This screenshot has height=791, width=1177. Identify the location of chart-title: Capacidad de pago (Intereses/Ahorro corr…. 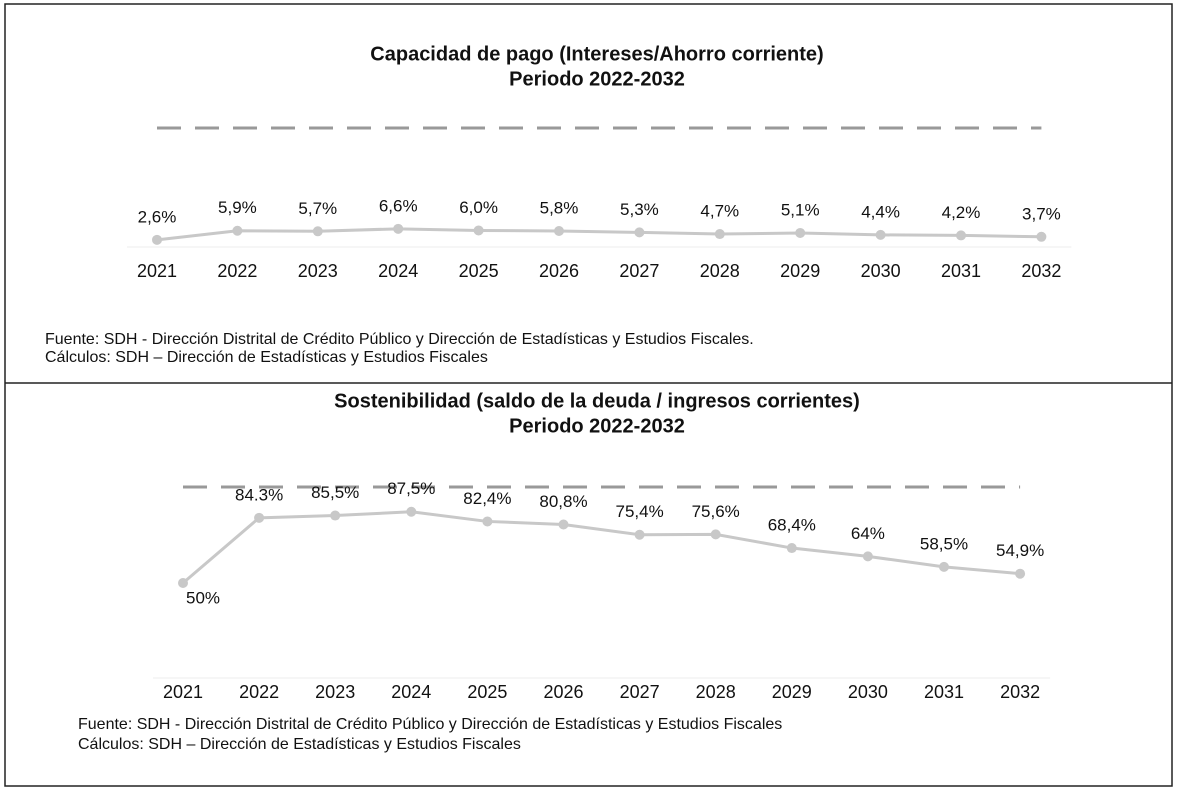
(596, 54).